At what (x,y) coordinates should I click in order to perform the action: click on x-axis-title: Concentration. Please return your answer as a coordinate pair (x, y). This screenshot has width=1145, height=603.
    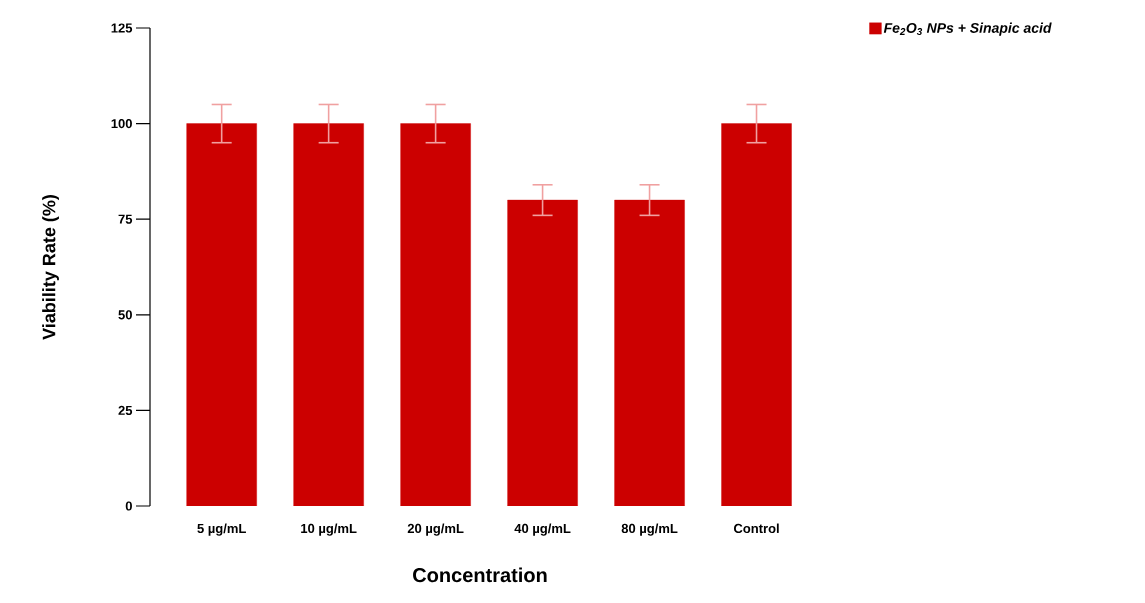
    Looking at the image, I should click on (480, 575).